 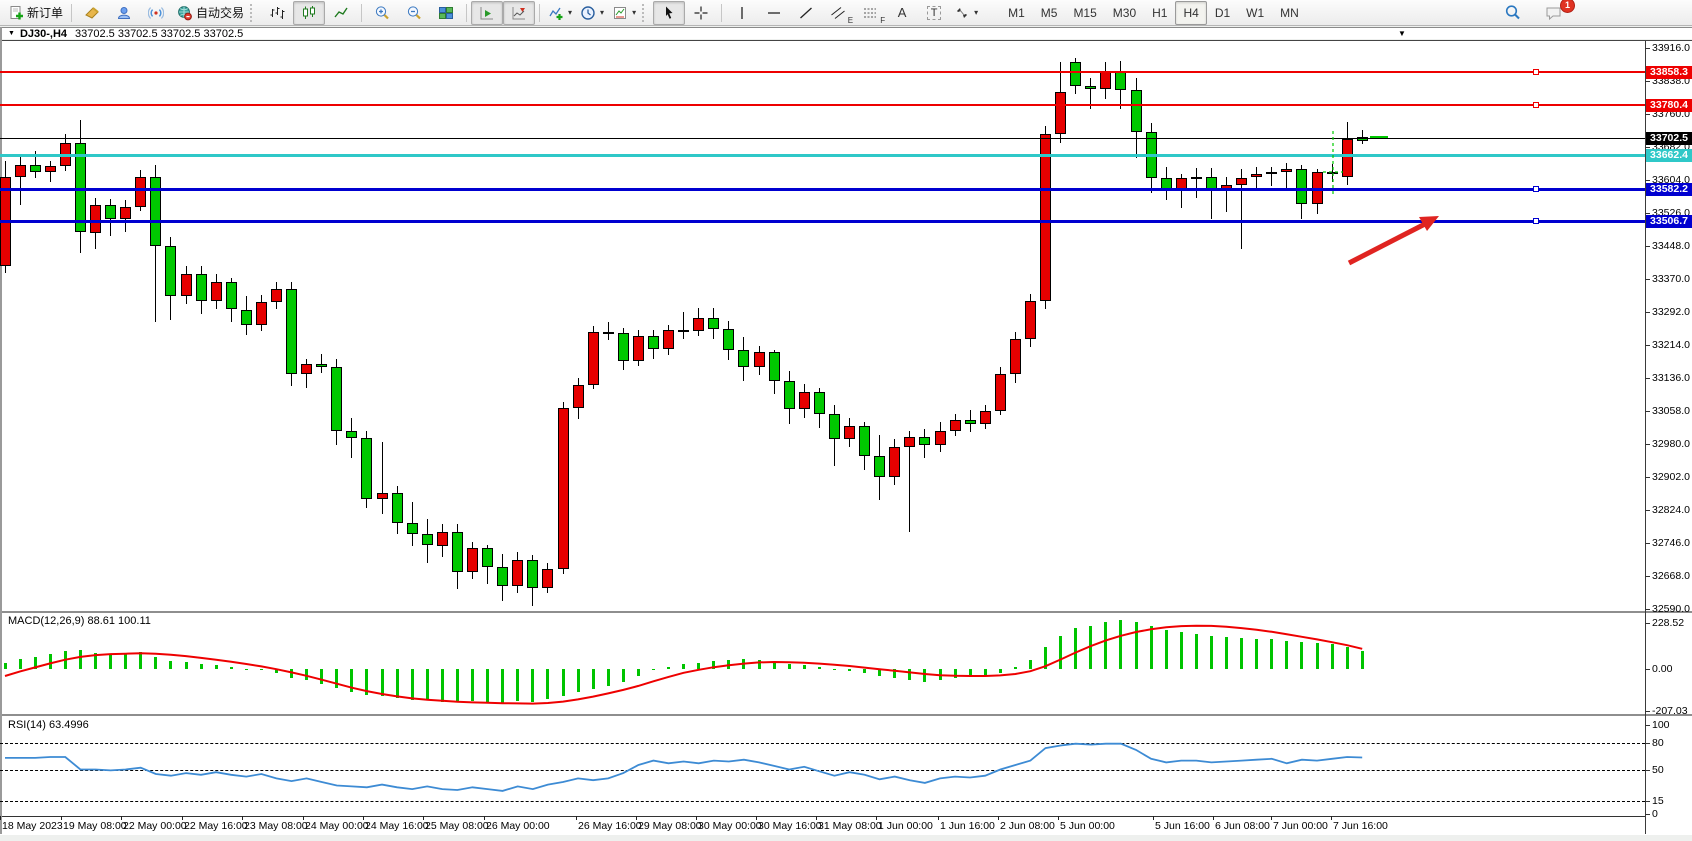 What do you see at coordinates (277, 13) in the screenshot?
I see `chart-bars-button` at bounding box center [277, 13].